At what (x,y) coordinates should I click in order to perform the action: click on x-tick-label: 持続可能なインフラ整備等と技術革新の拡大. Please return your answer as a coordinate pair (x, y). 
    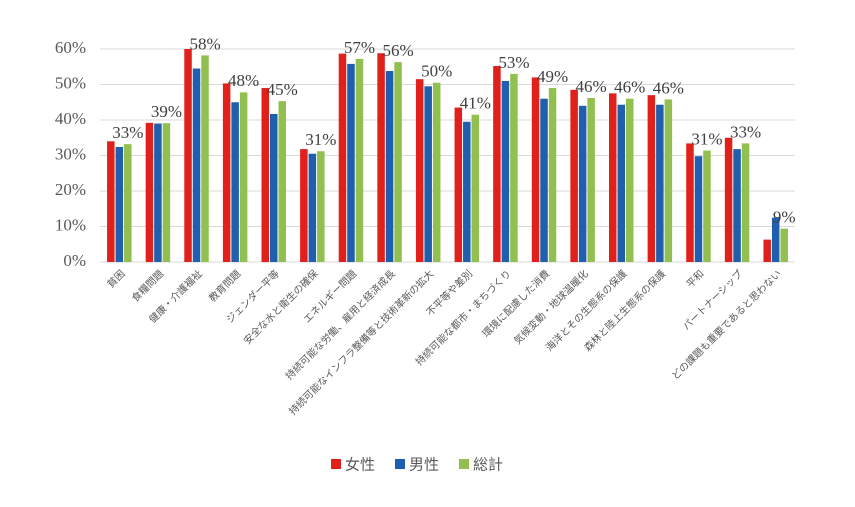
    Looking at the image, I should click on (361, 342).